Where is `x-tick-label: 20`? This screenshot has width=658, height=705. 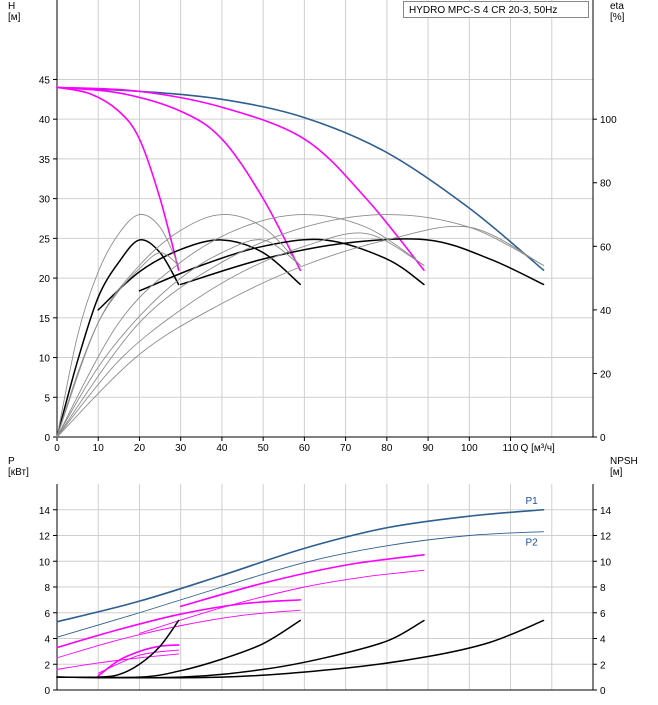
x-tick-label: 20 is located at coordinates (140, 448).